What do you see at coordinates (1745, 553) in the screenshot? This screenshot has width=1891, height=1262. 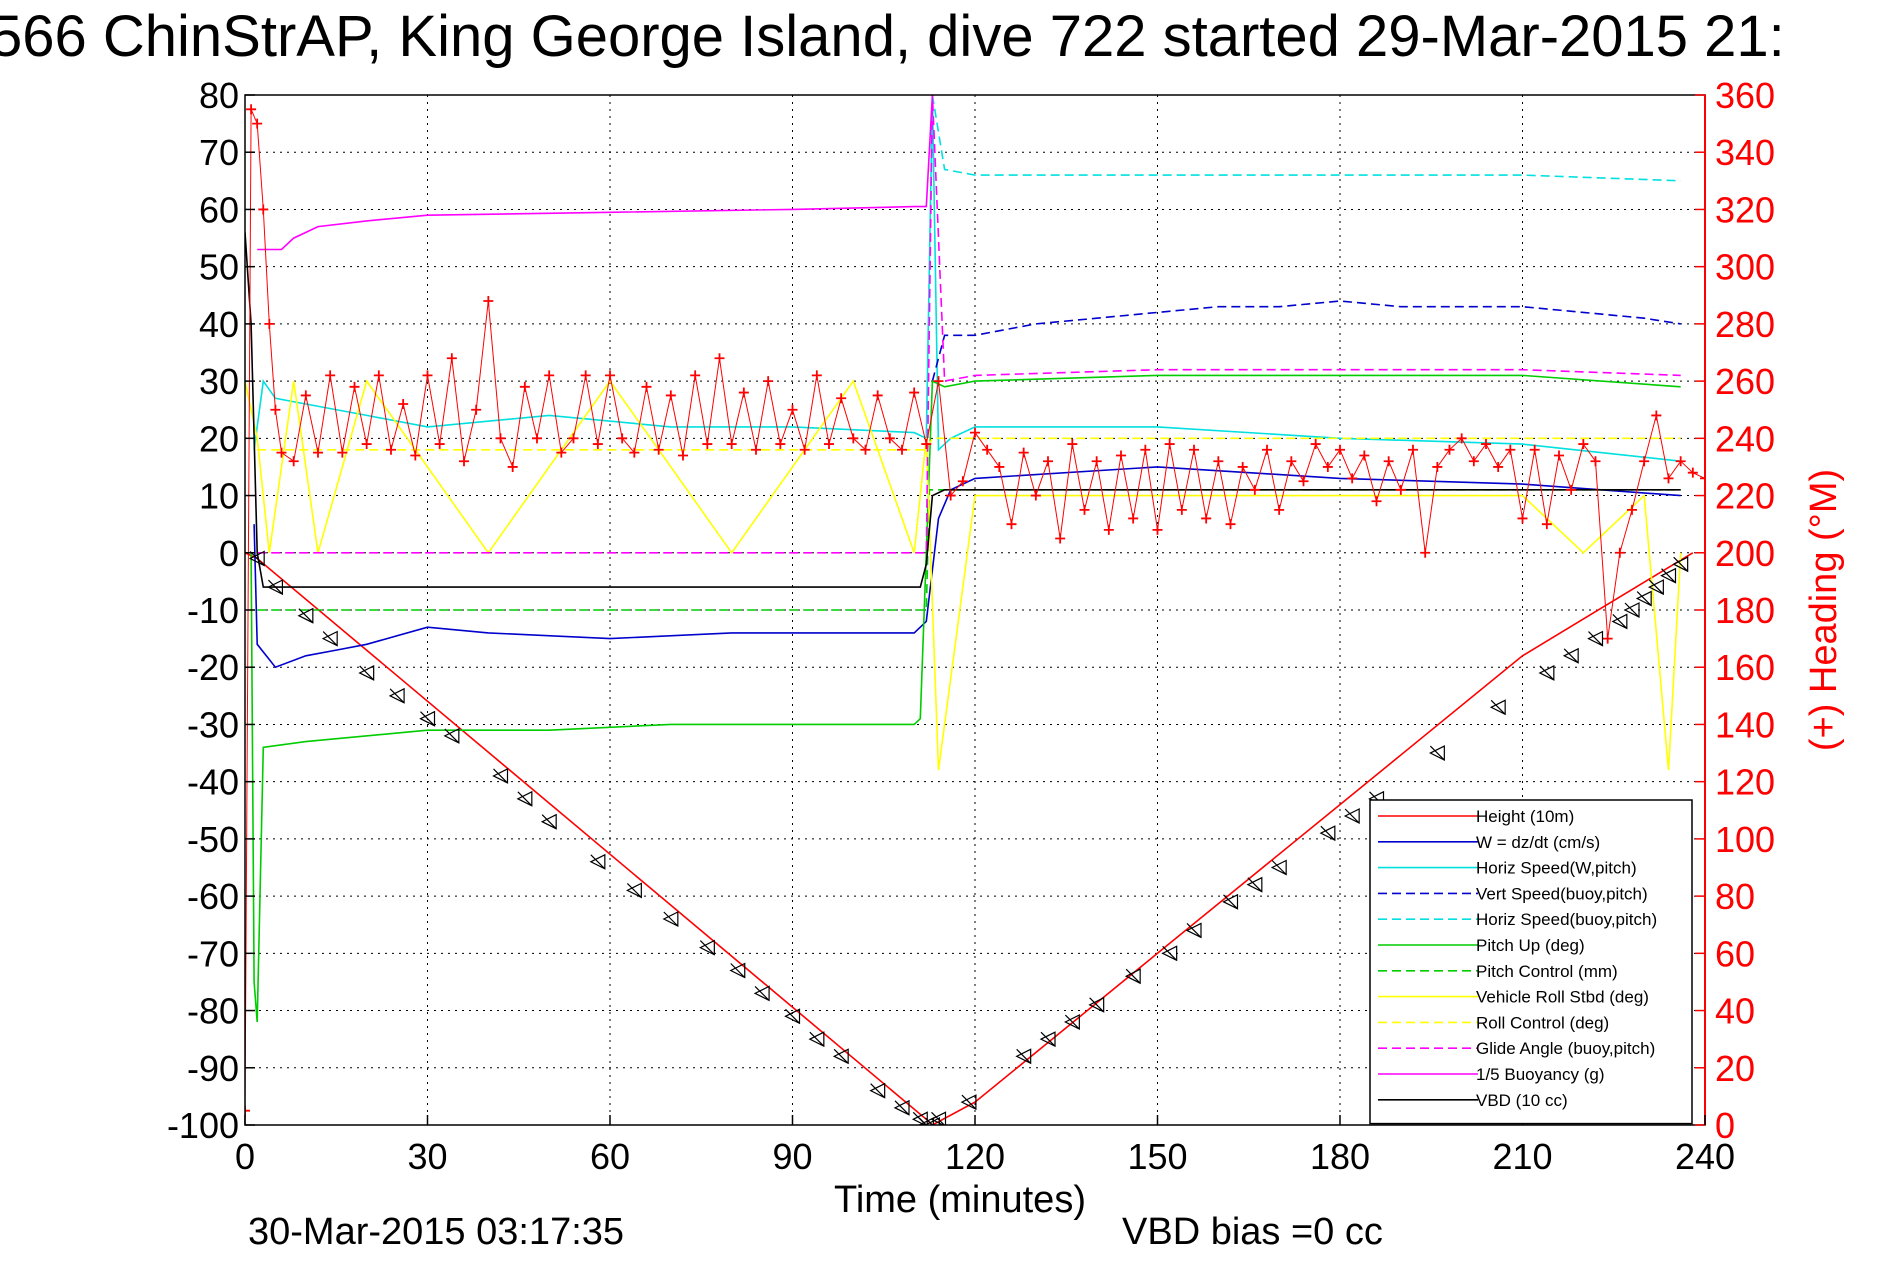 I see `right-tick-label: 200` at bounding box center [1745, 553].